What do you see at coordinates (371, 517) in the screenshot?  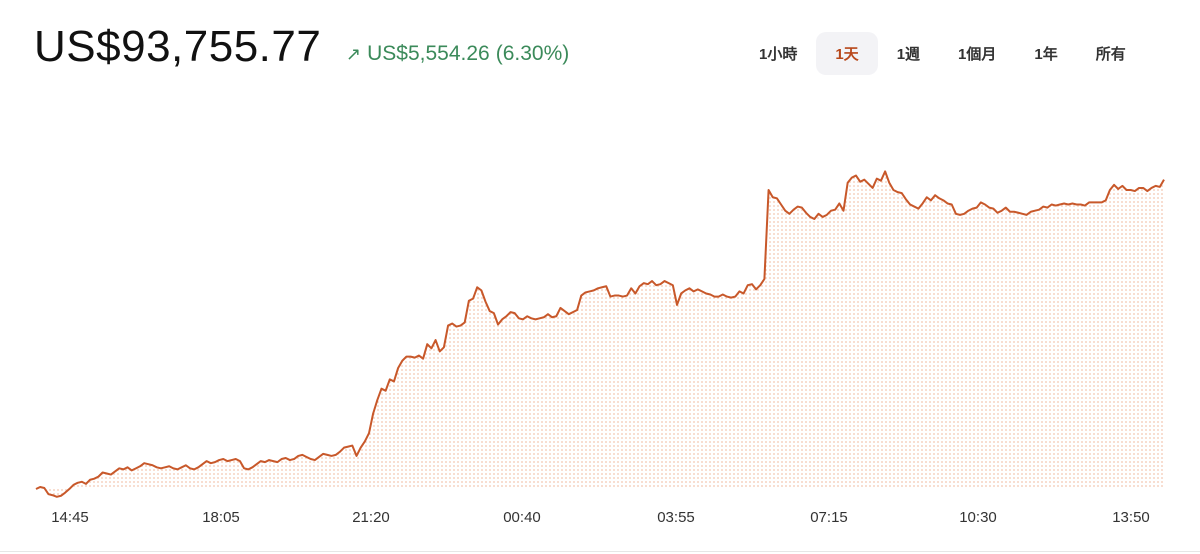 I see `x-tick-label: 21:20` at bounding box center [371, 517].